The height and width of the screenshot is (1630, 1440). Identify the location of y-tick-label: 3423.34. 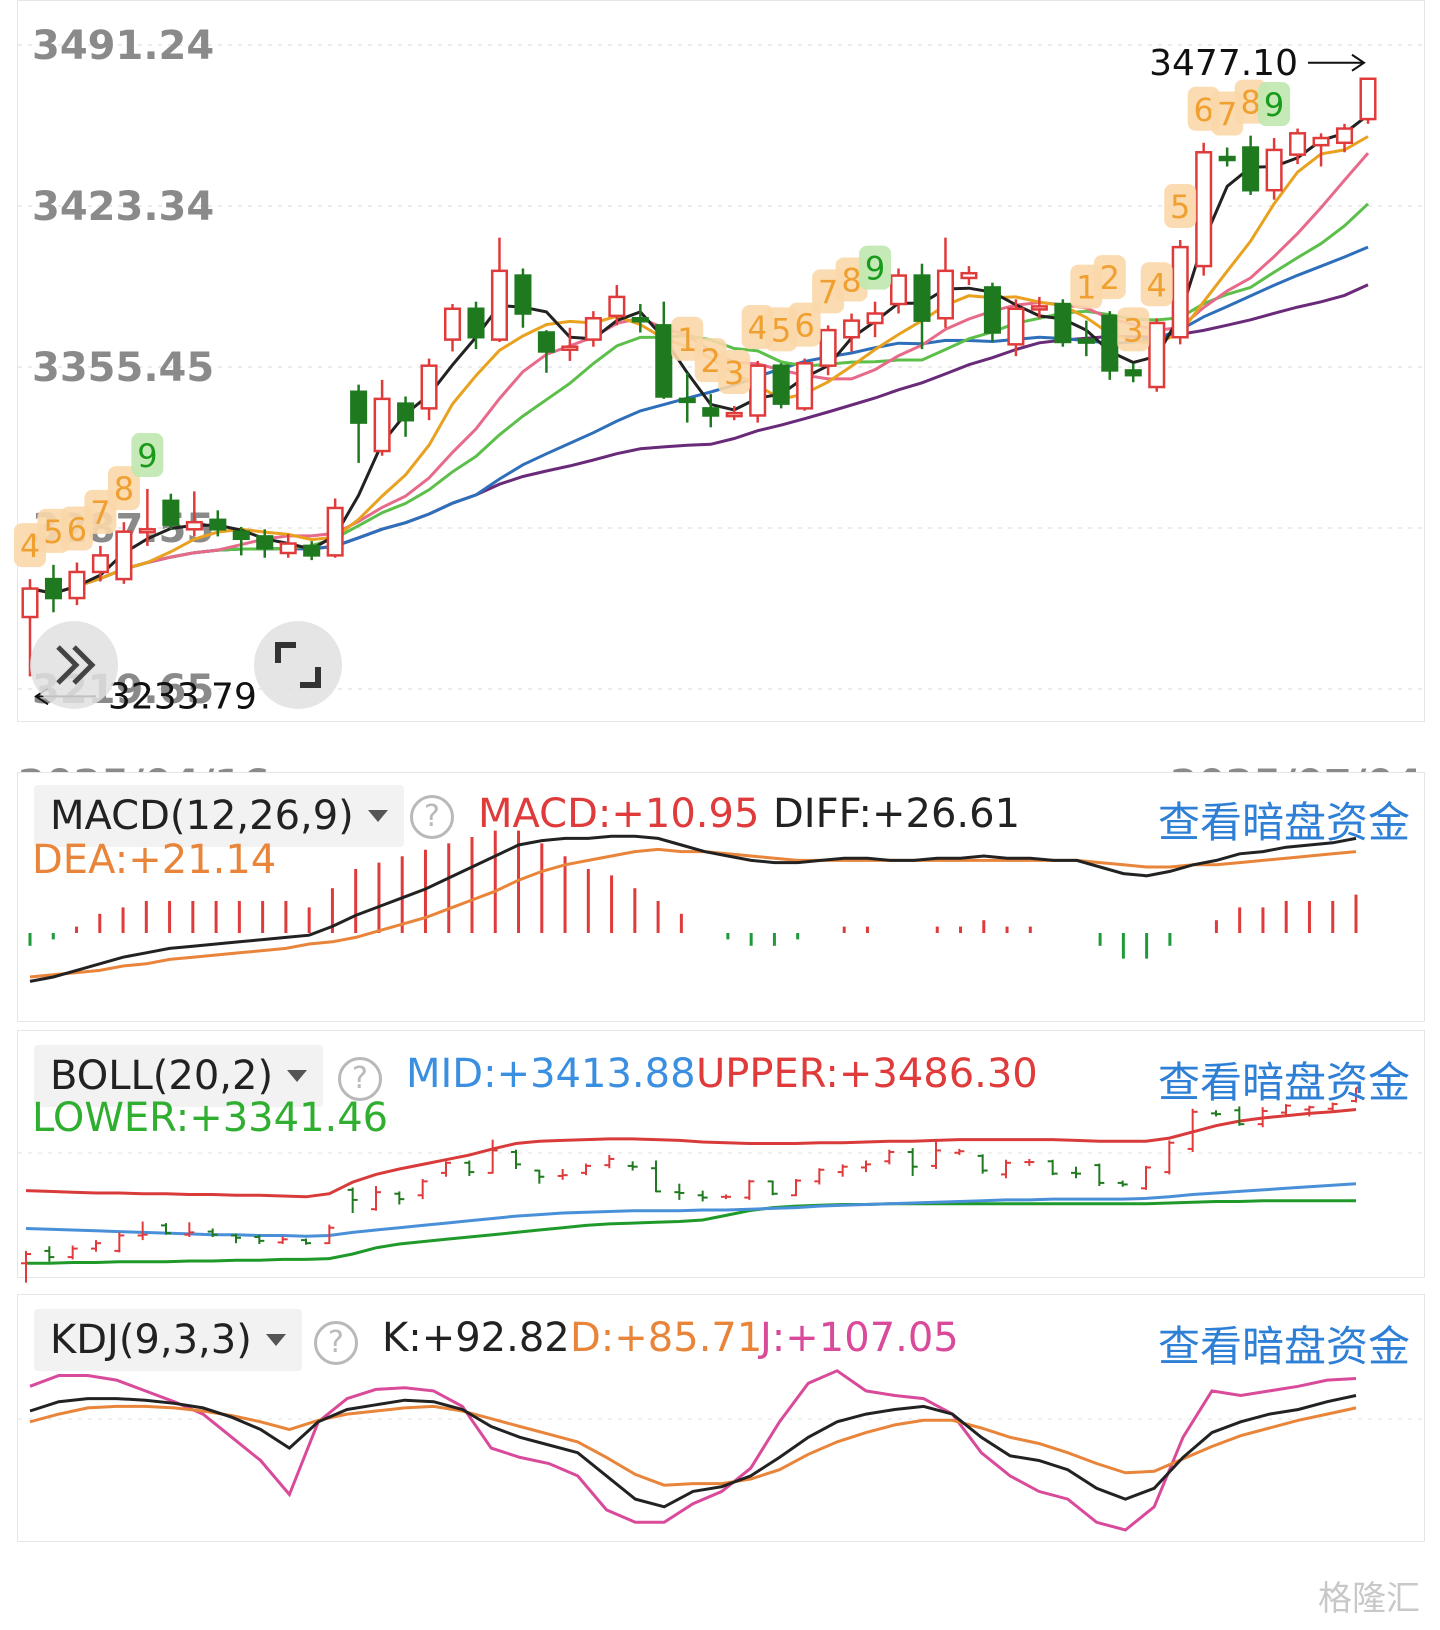
(123, 207).